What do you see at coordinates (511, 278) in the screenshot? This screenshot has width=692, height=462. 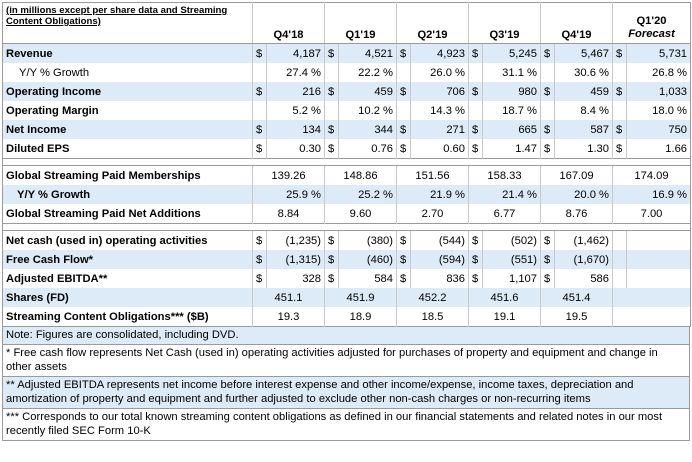 I see `cell-value: 1,107` at bounding box center [511, 278].